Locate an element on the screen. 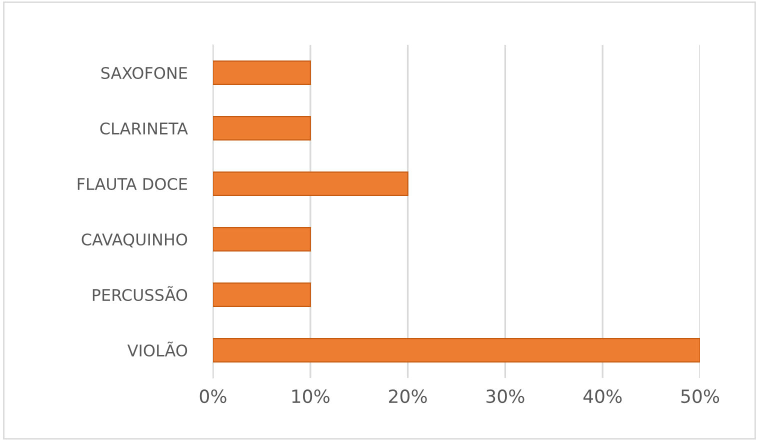  x-tick-label: 10% is located at coordinates (311, 396).